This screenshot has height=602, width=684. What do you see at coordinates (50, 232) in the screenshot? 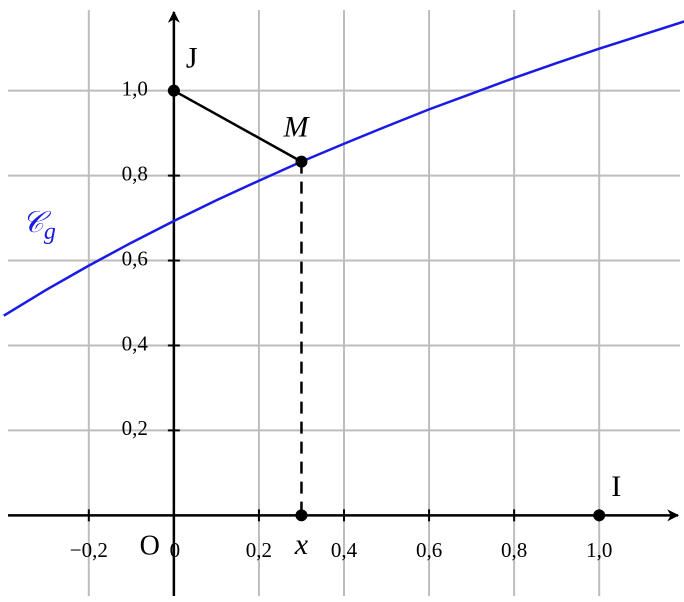
I see `curve-label-sub: g` at bounding box center [50, 232].